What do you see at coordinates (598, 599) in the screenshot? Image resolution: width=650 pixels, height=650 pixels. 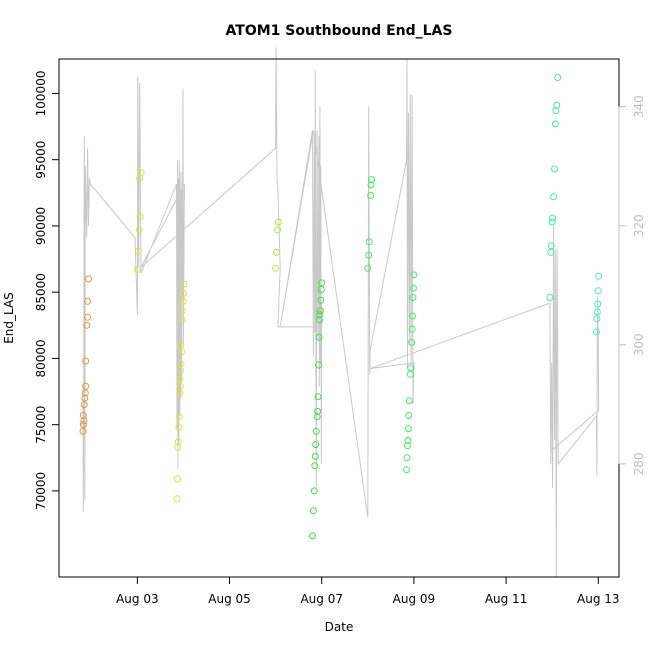 I see `x-tick-label: Aug 13` at bounding box center [598, 599].